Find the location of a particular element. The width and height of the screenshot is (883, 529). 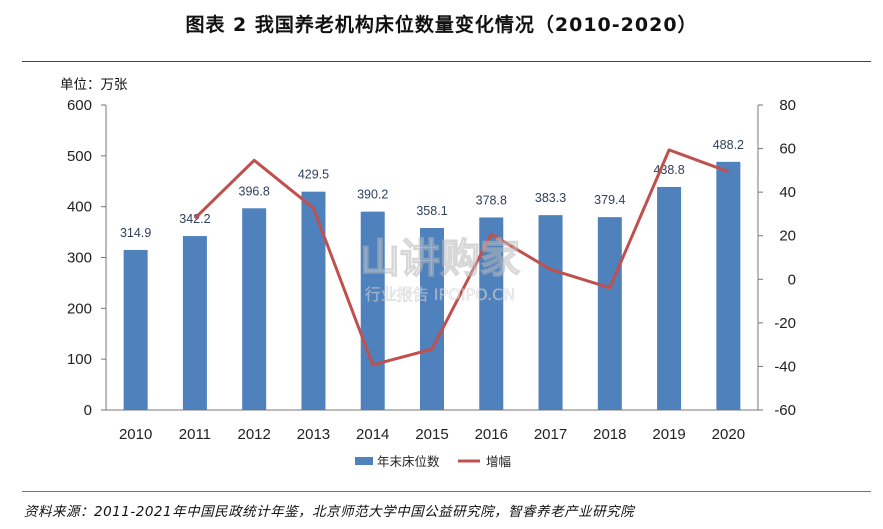

data-label: 396.8 is located at coordinates (254, 191).